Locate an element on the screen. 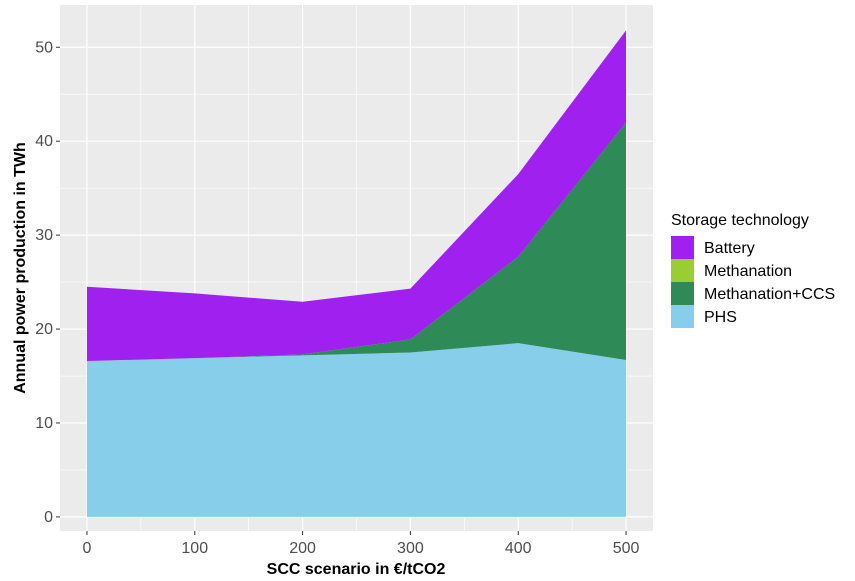  x-axis-title: SCC scenario in €/tCO2 is located at coordinates (356, 569).